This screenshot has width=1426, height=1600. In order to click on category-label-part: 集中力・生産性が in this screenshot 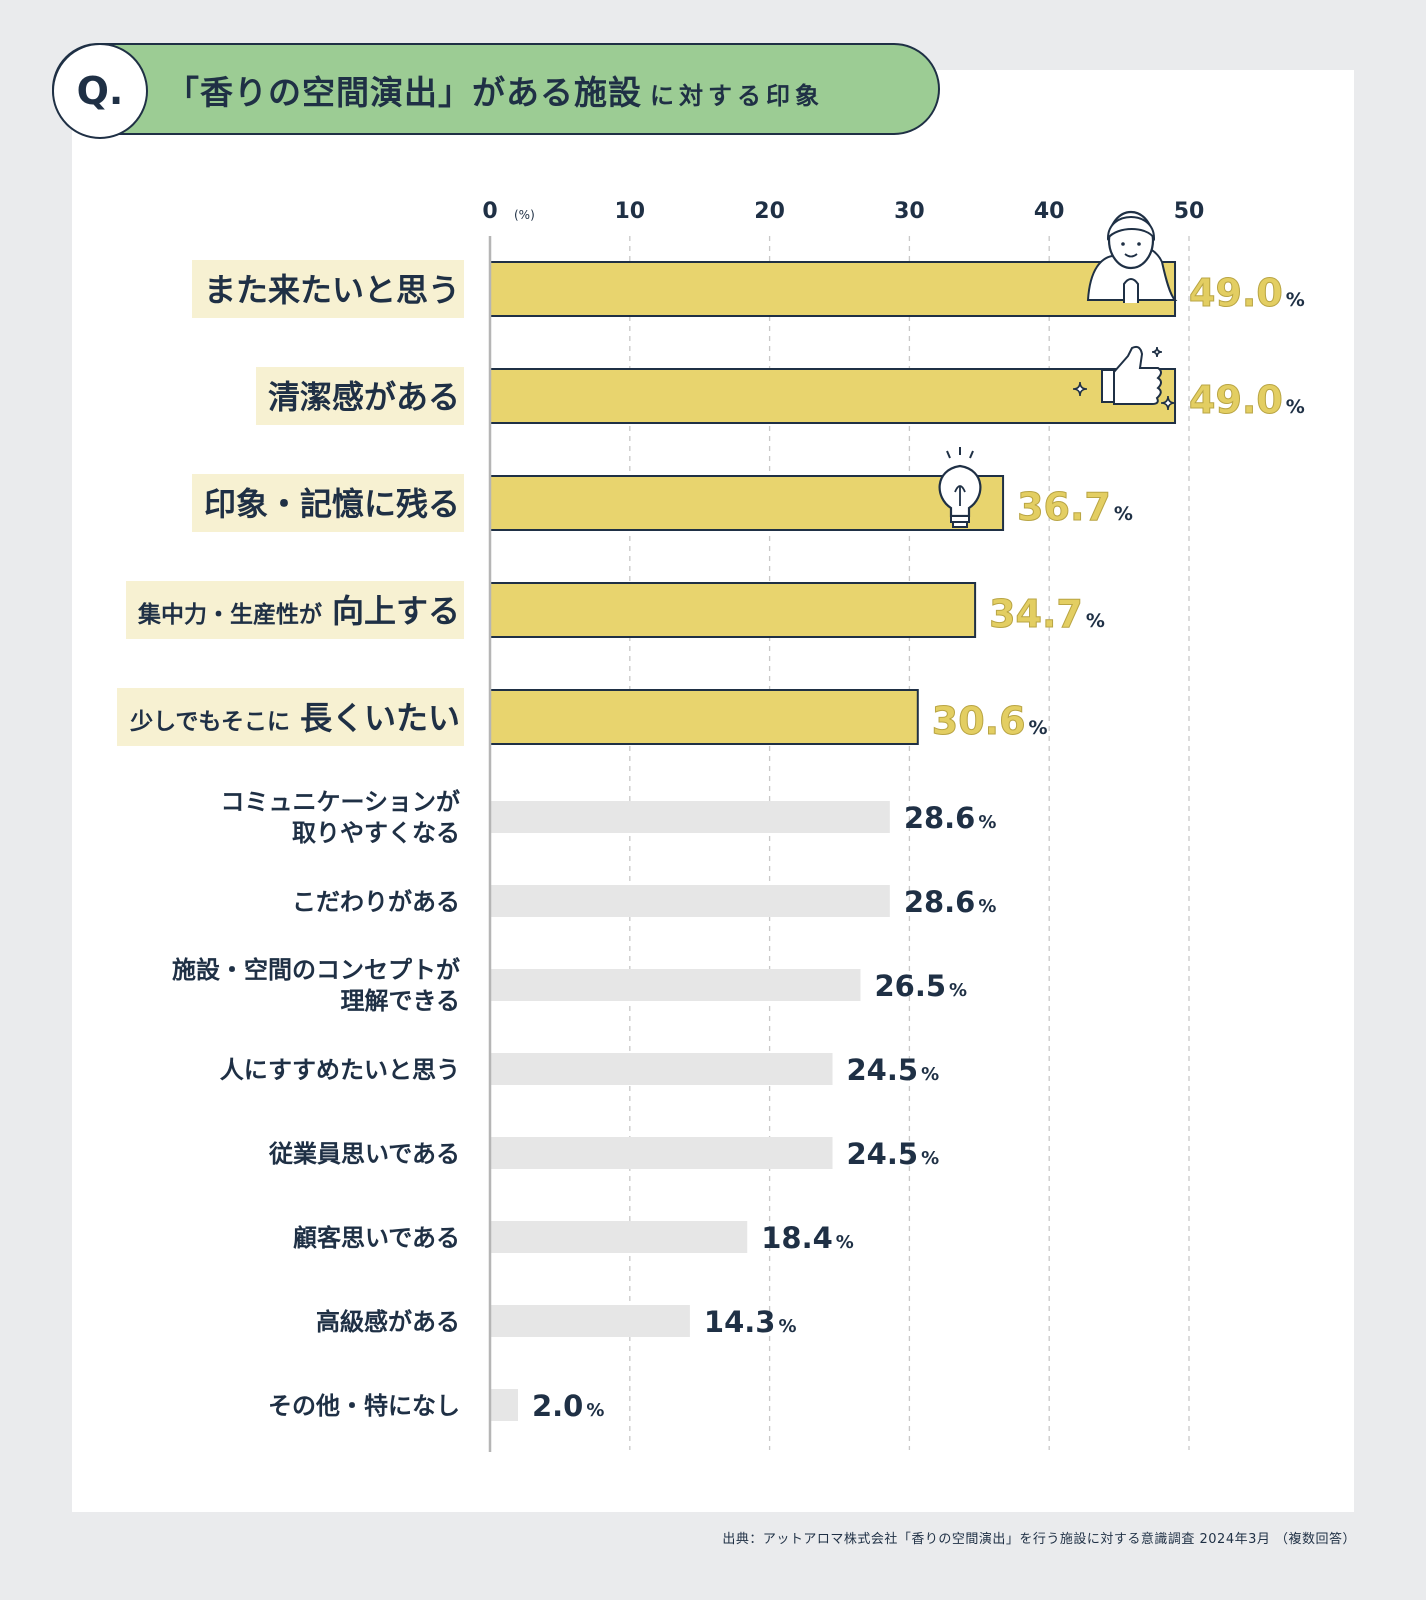, I will do `click(229, 614)`.